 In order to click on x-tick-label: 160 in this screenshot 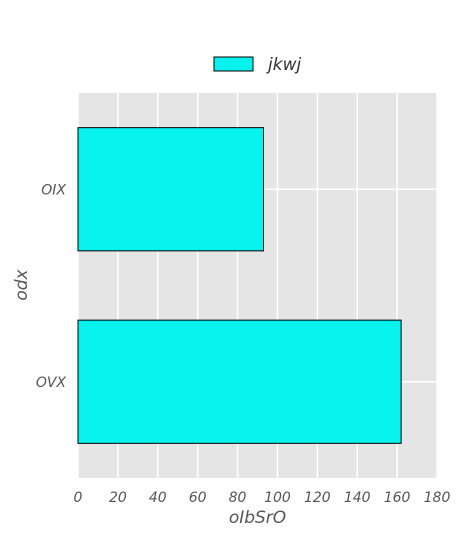, I will do `click(397, 498)`.